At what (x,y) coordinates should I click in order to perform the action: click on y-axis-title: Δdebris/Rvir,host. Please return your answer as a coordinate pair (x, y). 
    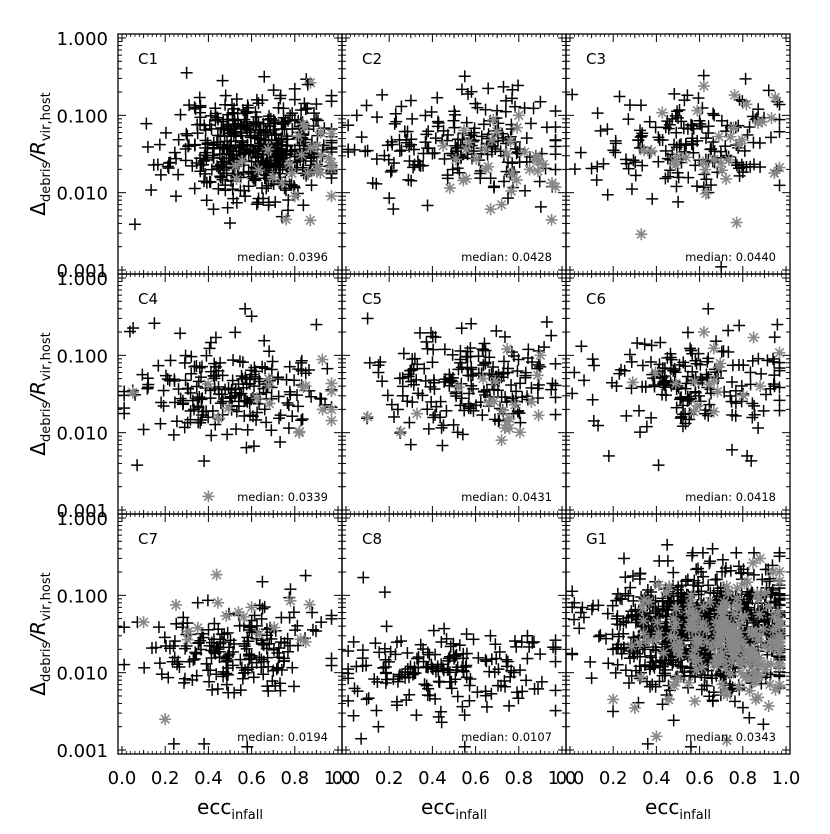
    Looking at the image, I should click on (40, 393).